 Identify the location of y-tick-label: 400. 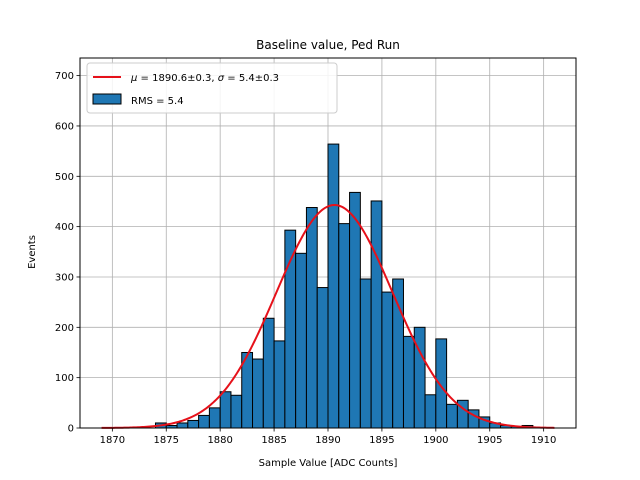
(64, 227).